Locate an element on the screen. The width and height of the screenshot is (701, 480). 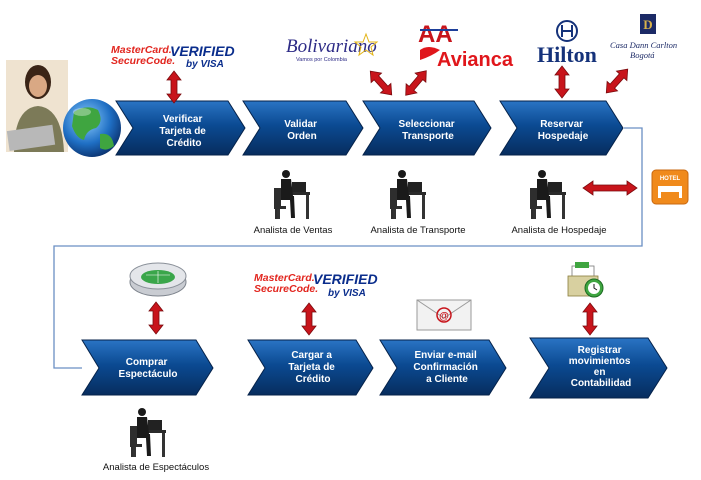
verified-by-visa-logo: VERIFIED by VISA is located at coordinates (202, 56).